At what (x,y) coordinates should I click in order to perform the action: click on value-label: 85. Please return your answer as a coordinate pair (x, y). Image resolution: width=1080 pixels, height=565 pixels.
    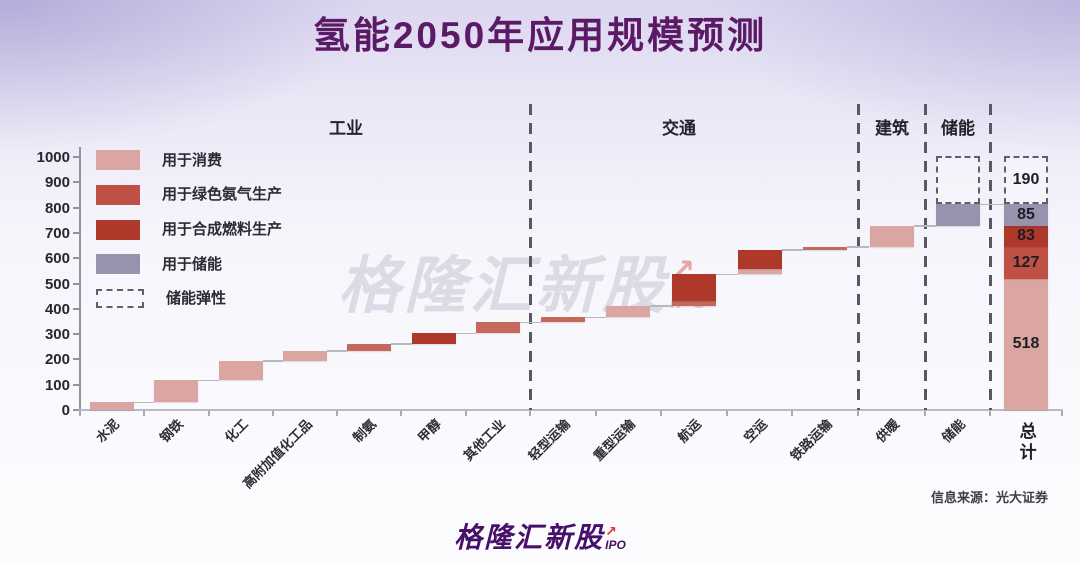
    Looking at the image, I should click on (1026, 215).